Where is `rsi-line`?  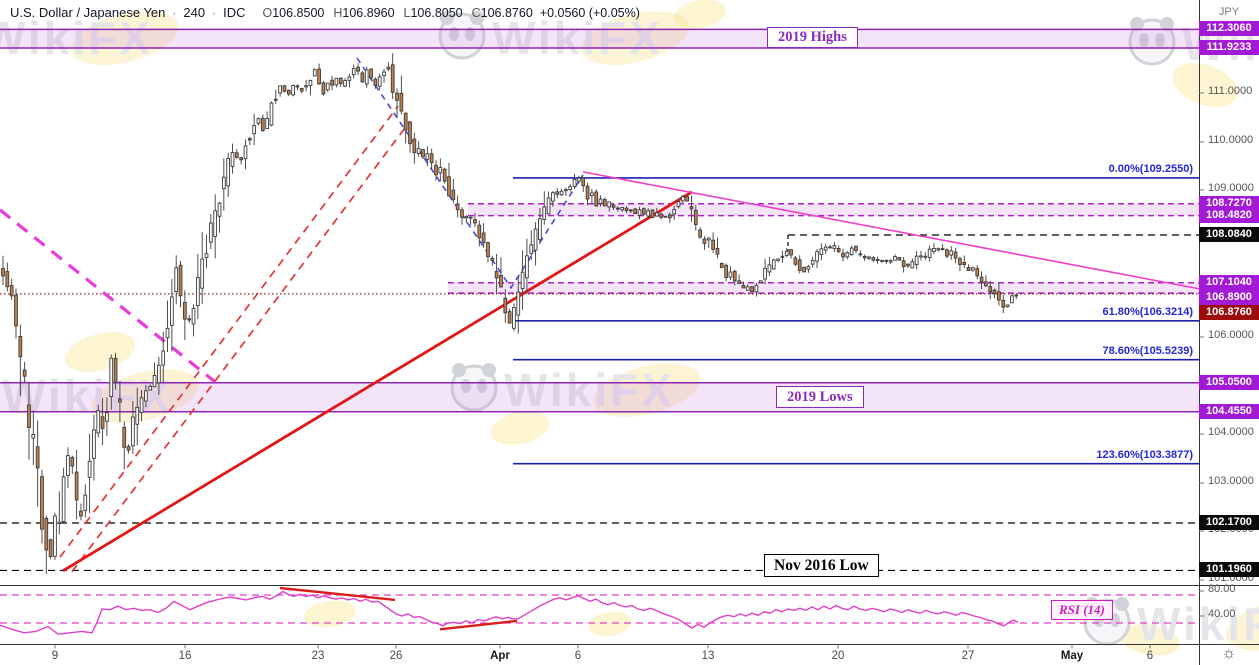 rsi-line is located at coordinates (509, 612).